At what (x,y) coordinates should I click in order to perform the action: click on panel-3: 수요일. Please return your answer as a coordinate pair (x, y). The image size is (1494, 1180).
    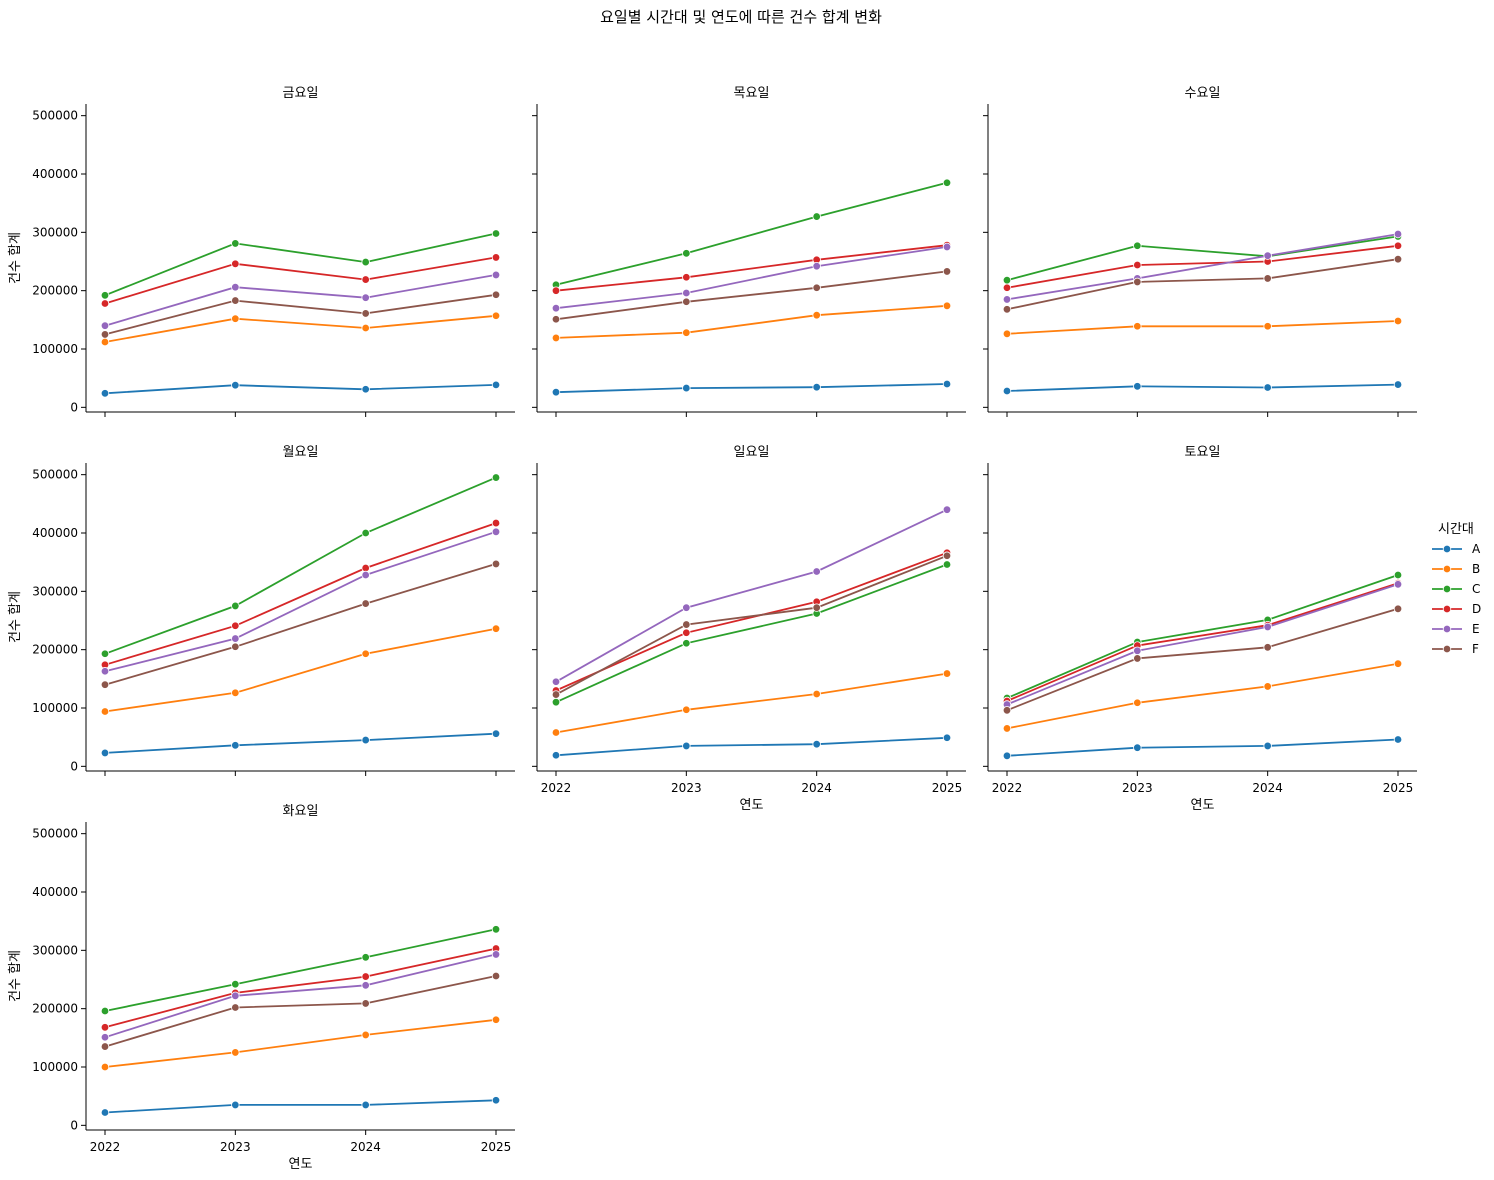
    Looking at the image, I should click on (1200, 251).